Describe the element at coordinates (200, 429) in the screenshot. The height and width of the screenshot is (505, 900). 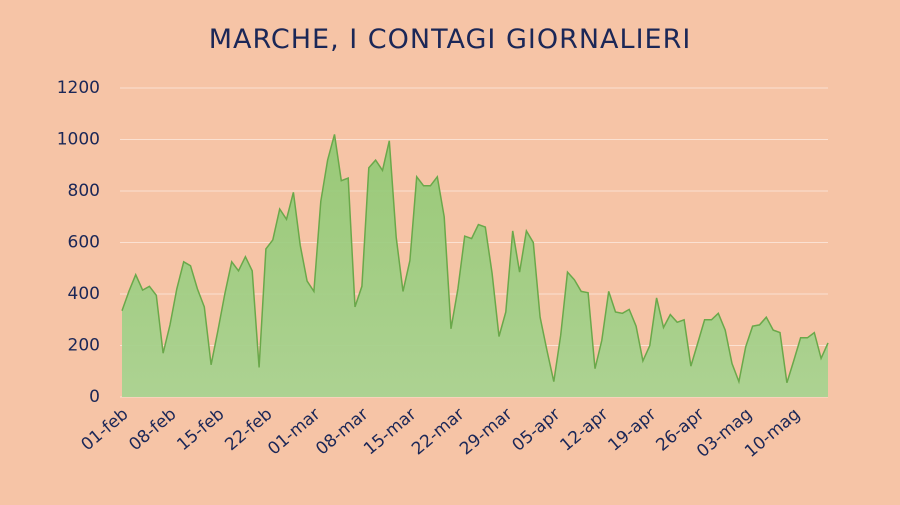
I see `x-tick-label: 15-feb` at that location.